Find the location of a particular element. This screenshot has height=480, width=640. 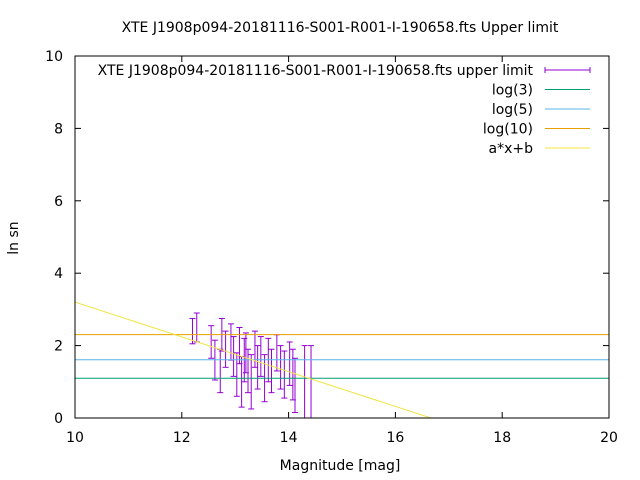

y-tick-label: 4 is located at coordinates (58, 274).